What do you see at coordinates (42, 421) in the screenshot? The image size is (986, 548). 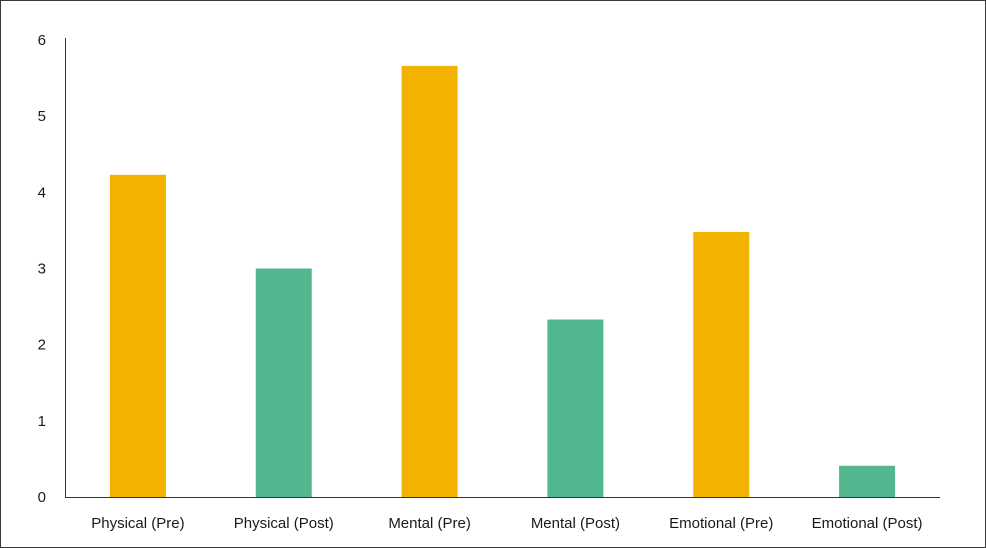 I see `y-tick-label: 1` at bounding box center [42, 421].